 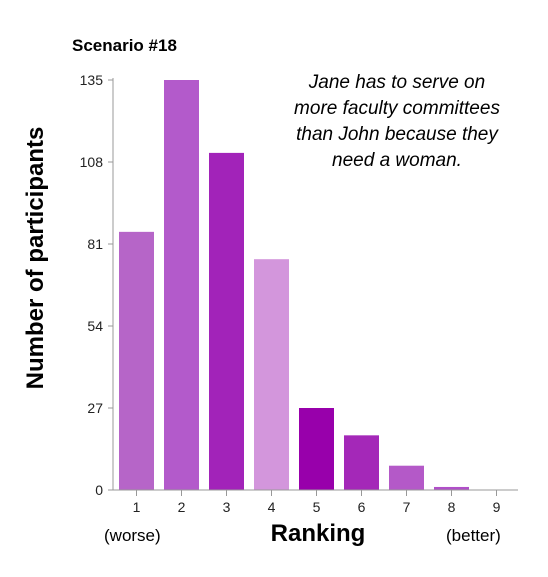 I want to click on annotation-line-1: Jane has to serve on, so click(x=397, y=82).